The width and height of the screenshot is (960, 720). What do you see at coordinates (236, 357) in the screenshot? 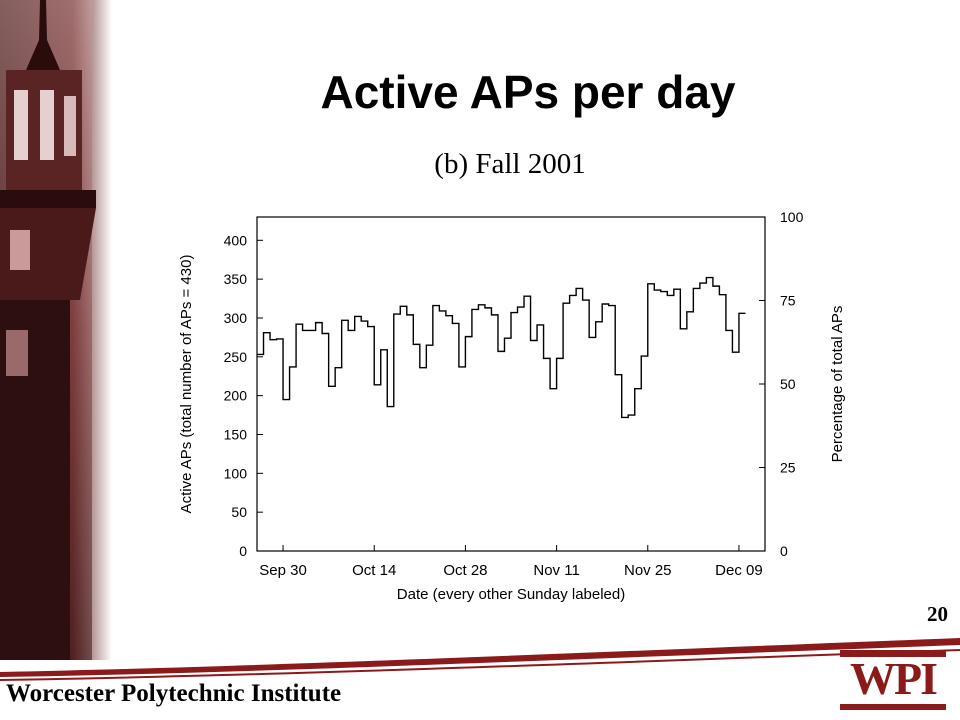
I see `y-tick-label: 250` at bounding box center [236, 357].